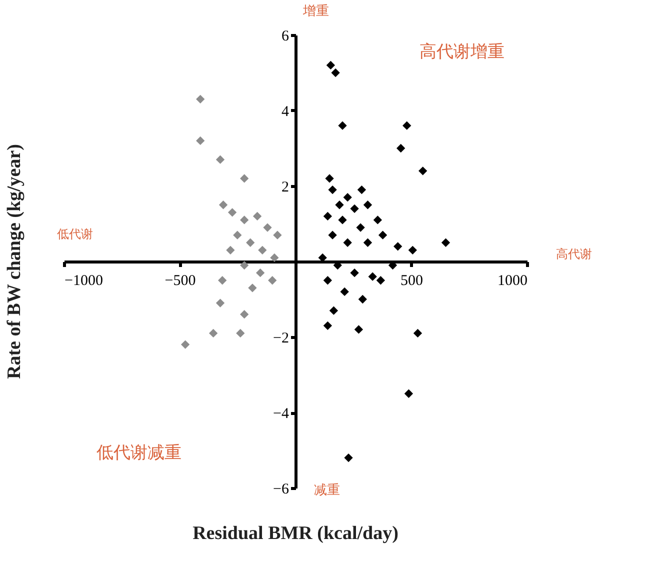 This screenshot has width=646, height=580. What do you see at coordinates (14, 262) in the screenshot?
I see `y-axis-title: Rate of BW change (kg/year)` at bounding box center [14, 262].